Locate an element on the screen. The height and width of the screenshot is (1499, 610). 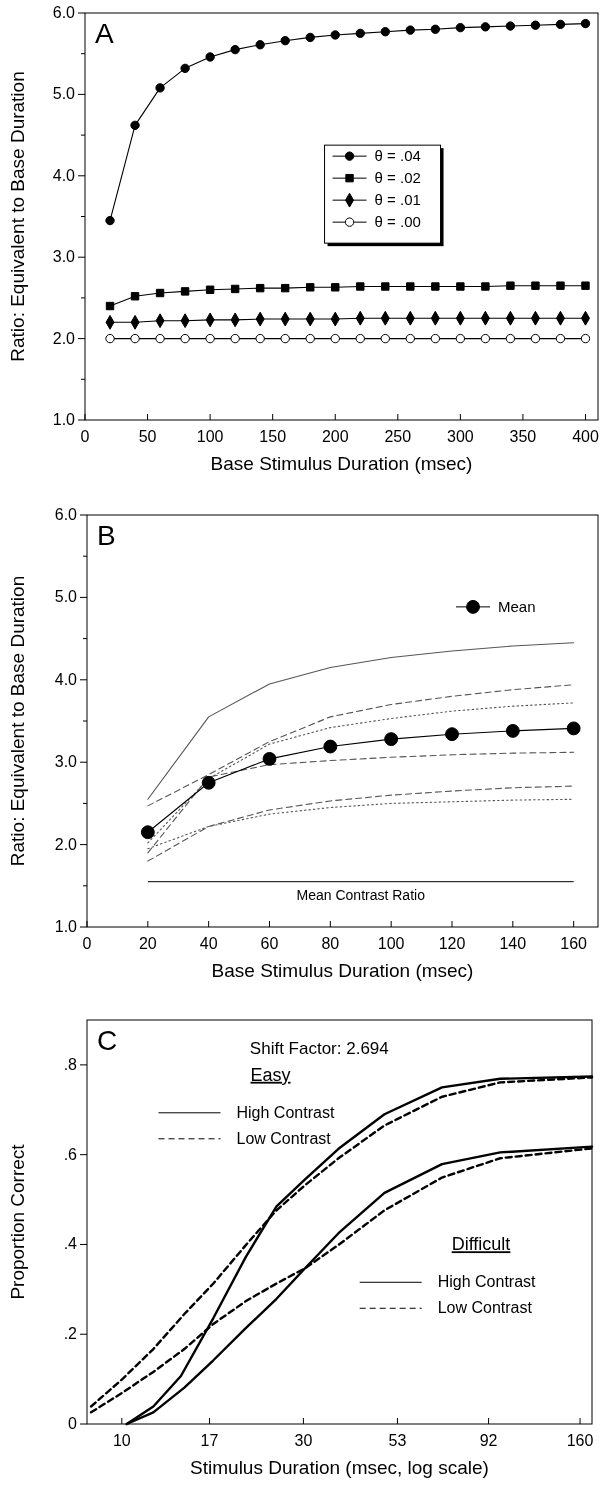
x-tick-label: 20 is located at coordinates (147, 943).